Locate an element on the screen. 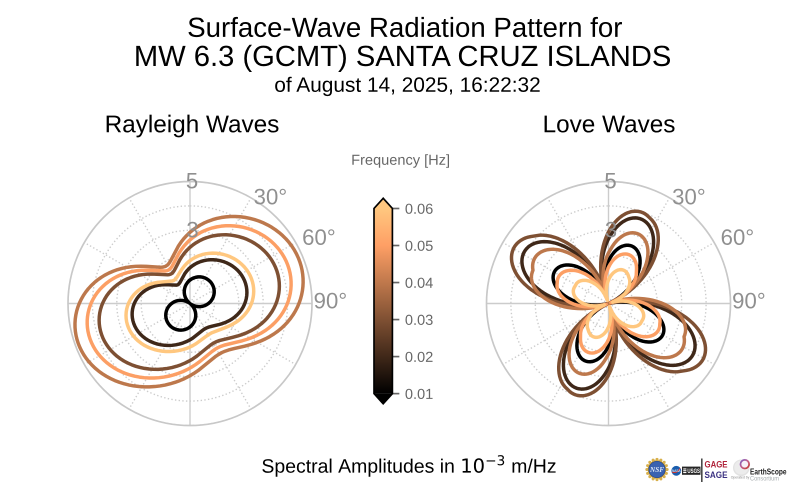 This screenshot has height=496, width=800. svg-text: GAGE is located at coordinates (716, 464).